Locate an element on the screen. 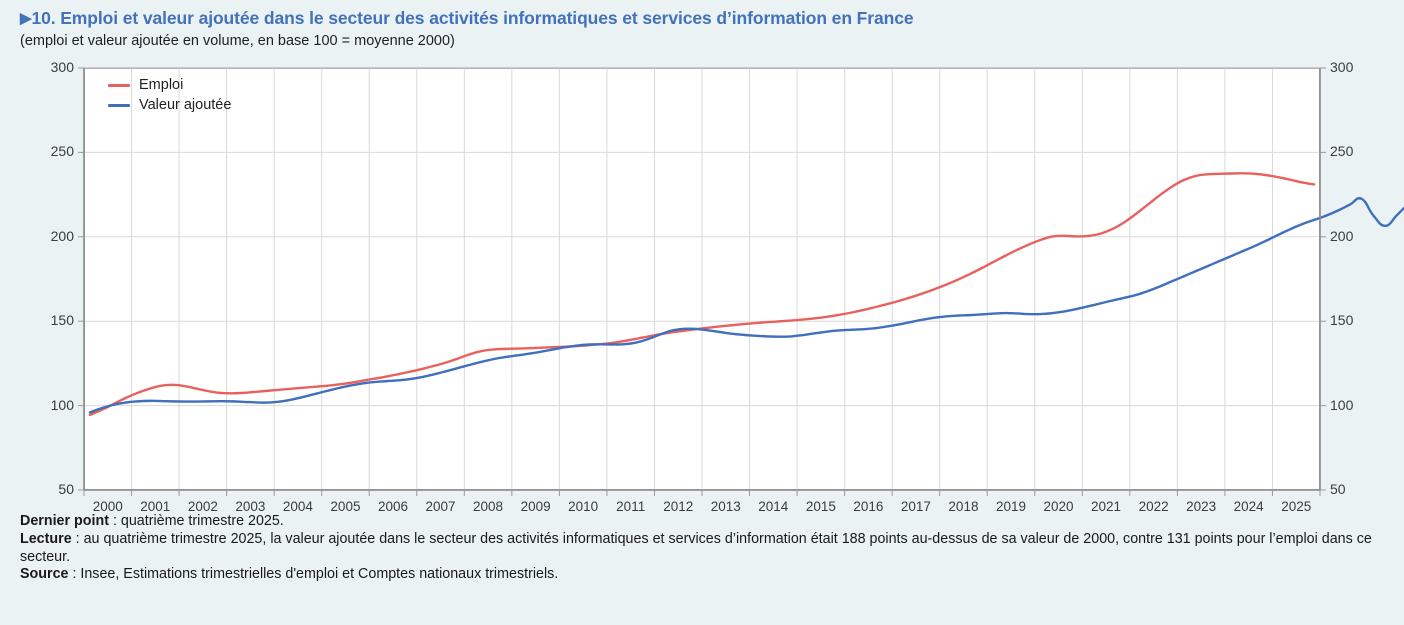  x-axis-tick-label: 2007 is located at coordinates (440, 506).